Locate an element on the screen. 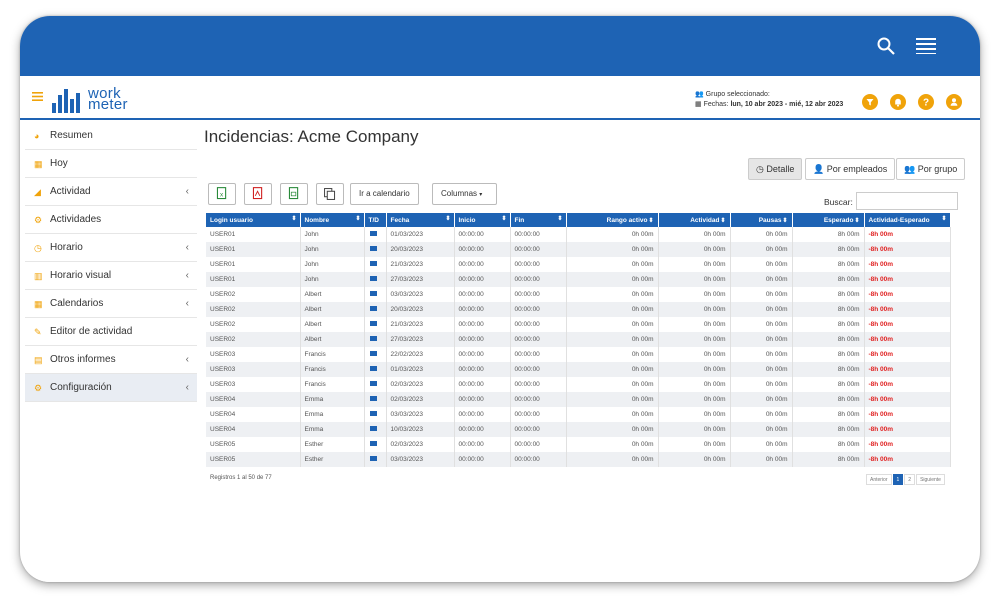  por-empleados-button: 👤 Por empleados is located at coordinates (850, 169).